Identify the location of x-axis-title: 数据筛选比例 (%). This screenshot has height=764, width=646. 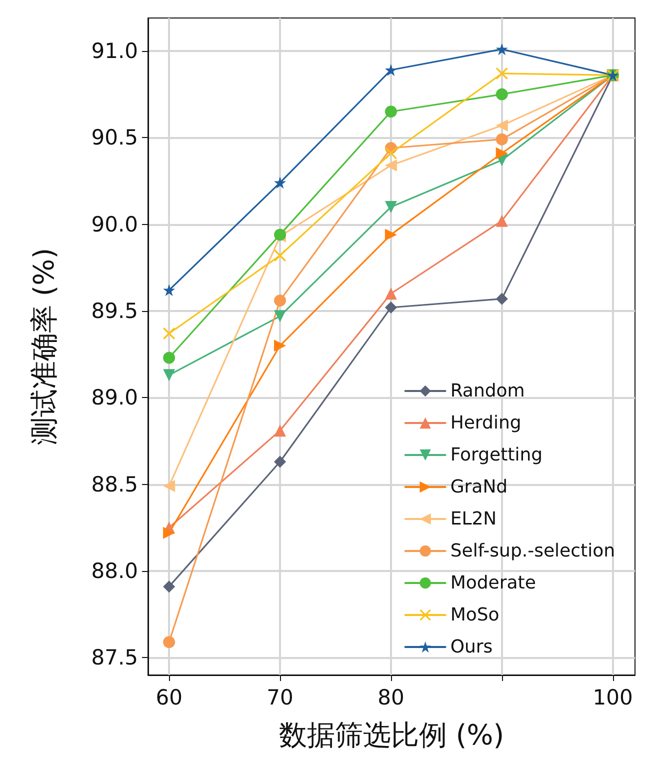
(391, 735).